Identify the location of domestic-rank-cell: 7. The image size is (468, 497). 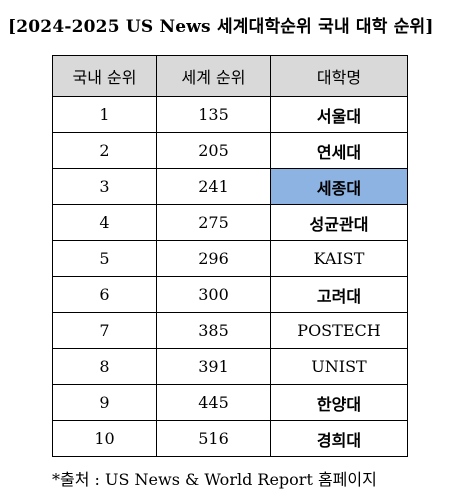
(104, 330).